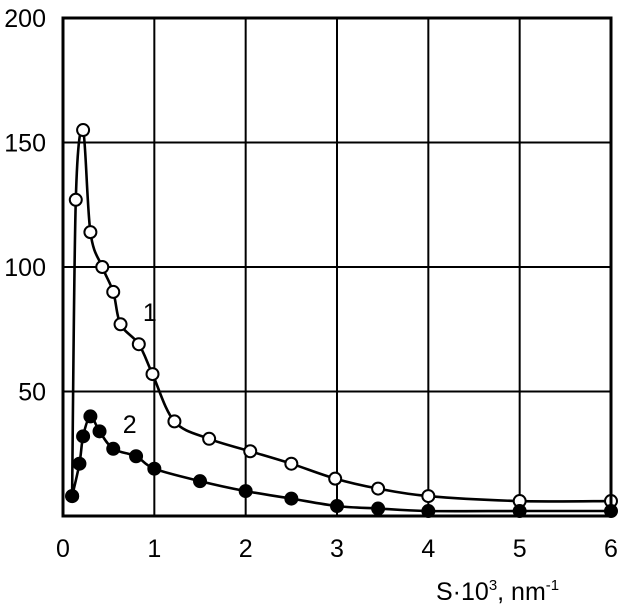 The image size is (625, 611). What do you see at coordinates (25, 19) in the screenshot?
I see `y-tick-label: 200` at bounding box center [25, 19].